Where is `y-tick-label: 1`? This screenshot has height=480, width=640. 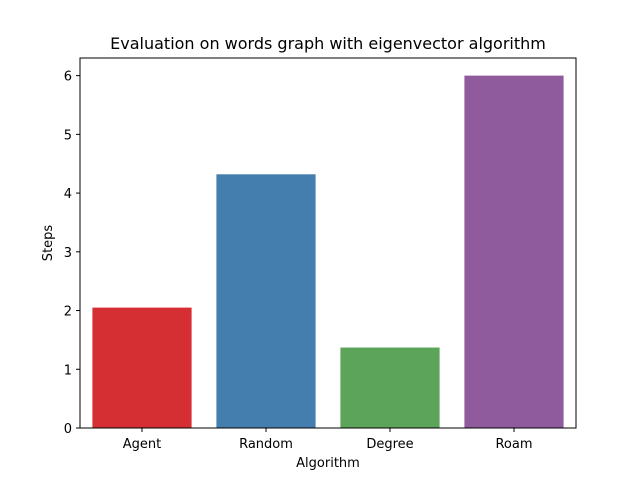
y-tick-label: 1 is located at coordinates (68, 370).